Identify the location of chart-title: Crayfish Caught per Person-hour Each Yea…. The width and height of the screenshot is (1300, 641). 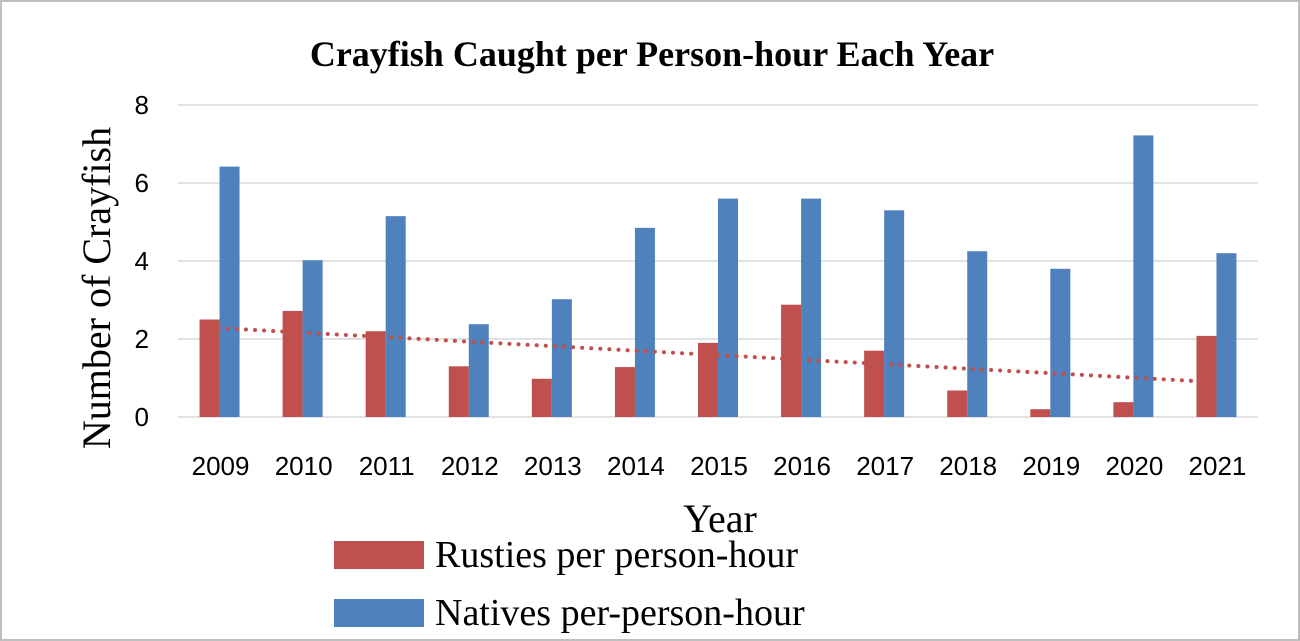
(652, 54).